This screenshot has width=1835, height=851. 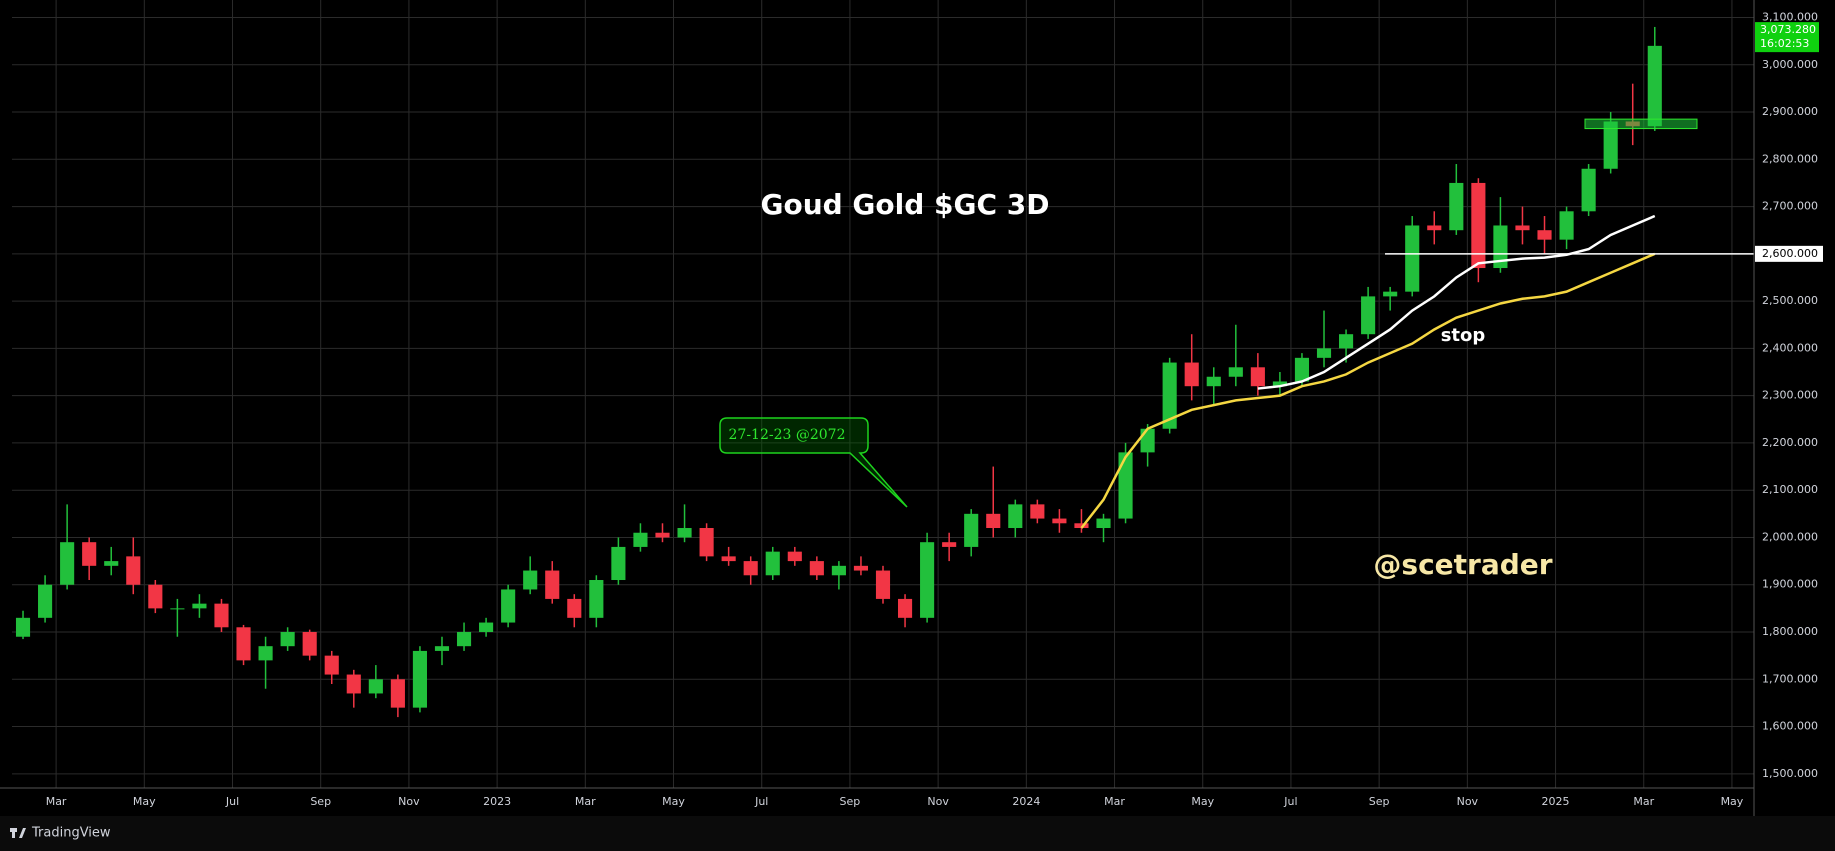 What do you see at coordinates (1790, 631) in the screenshot?
I see `y-tick-label: 1,800.000` at bounding box center [1790, 631].